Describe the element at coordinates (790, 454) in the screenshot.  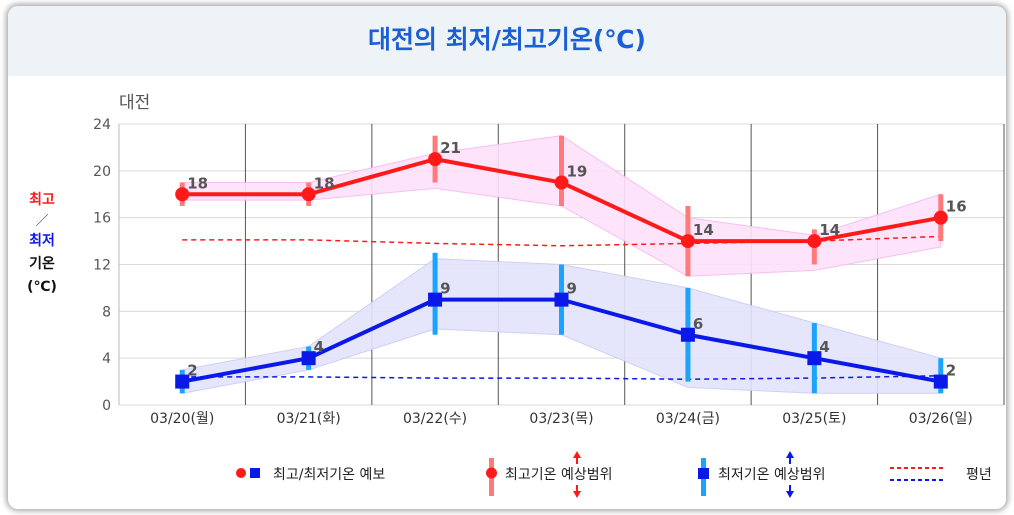
I see `legend-min-up-arrowhead` at that location.